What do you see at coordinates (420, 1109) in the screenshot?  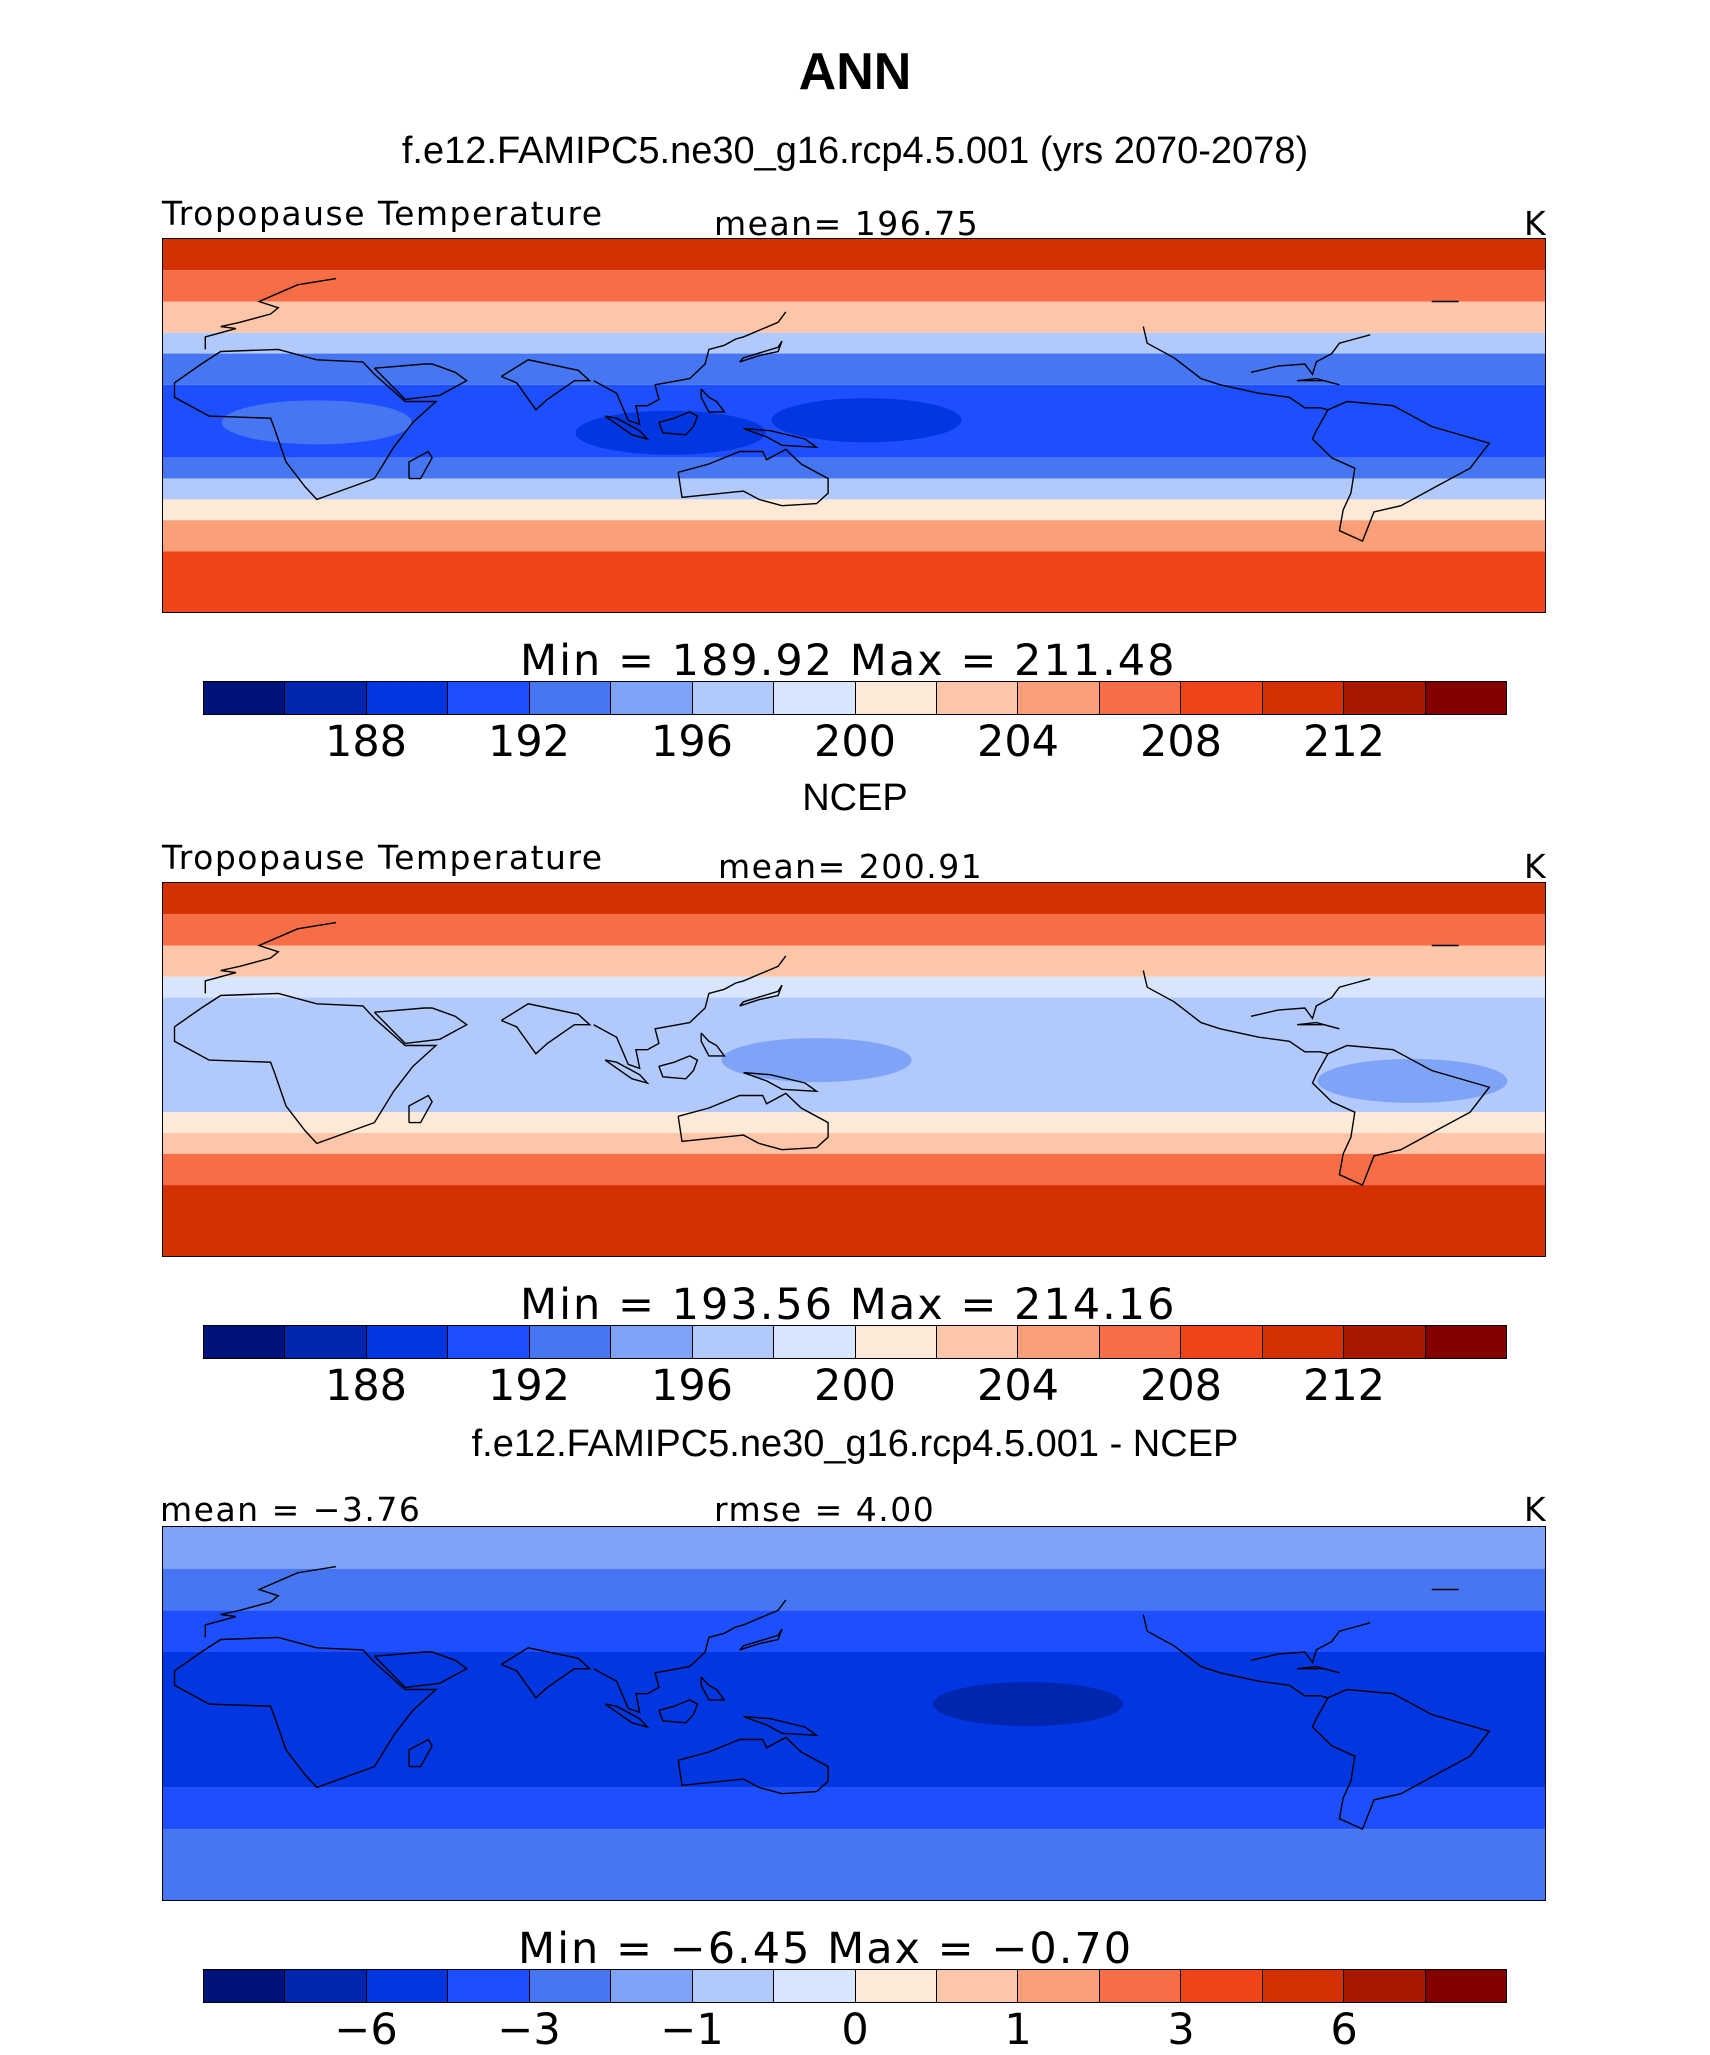 I see `coastline-madagascar` at bounding box center [420, 1109].